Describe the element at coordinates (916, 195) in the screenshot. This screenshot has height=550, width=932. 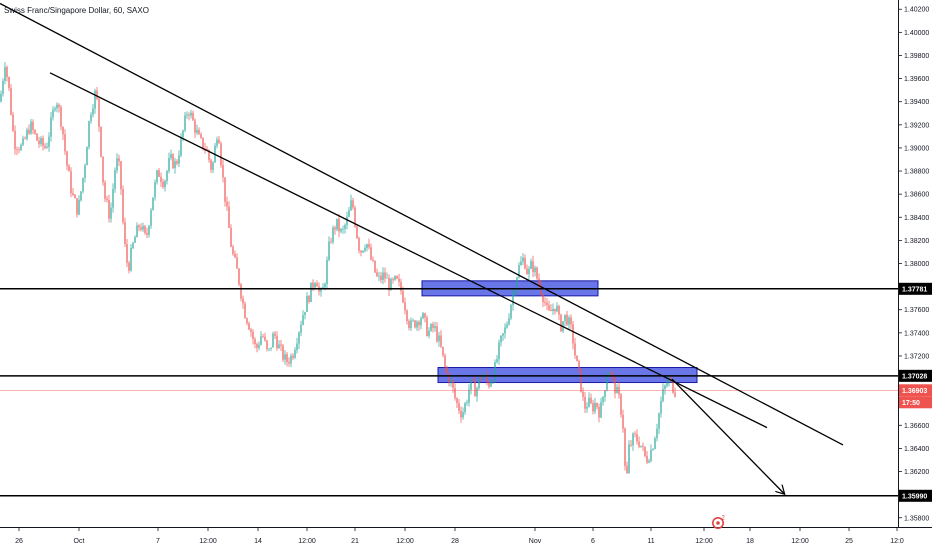
I see `y-tick-label: 1.38600` at that location.